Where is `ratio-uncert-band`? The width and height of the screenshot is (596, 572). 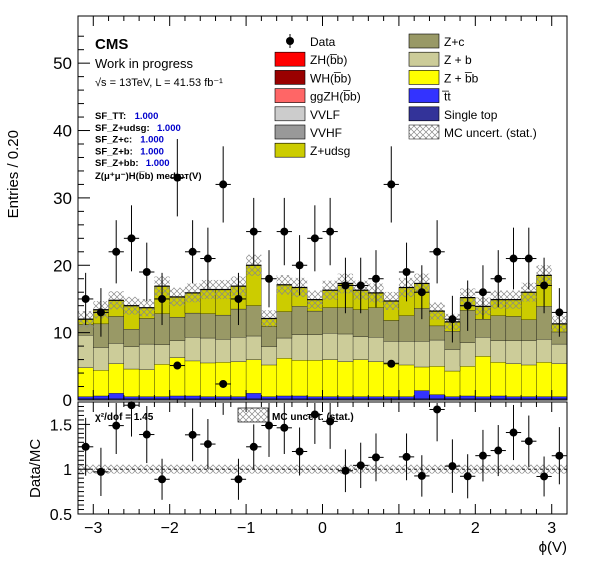 ratio-uncert-band is located at coordinates (322, 469).